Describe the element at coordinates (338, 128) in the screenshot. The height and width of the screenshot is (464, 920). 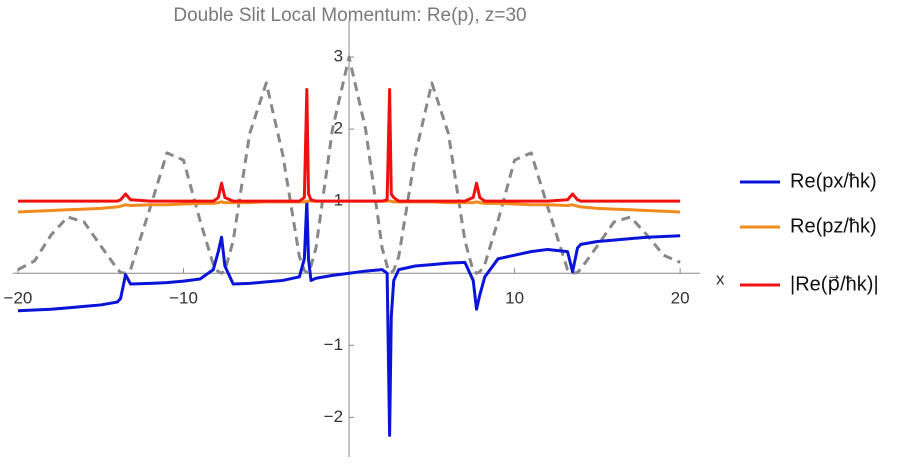
I see `y-tick-label: 2` at that location.